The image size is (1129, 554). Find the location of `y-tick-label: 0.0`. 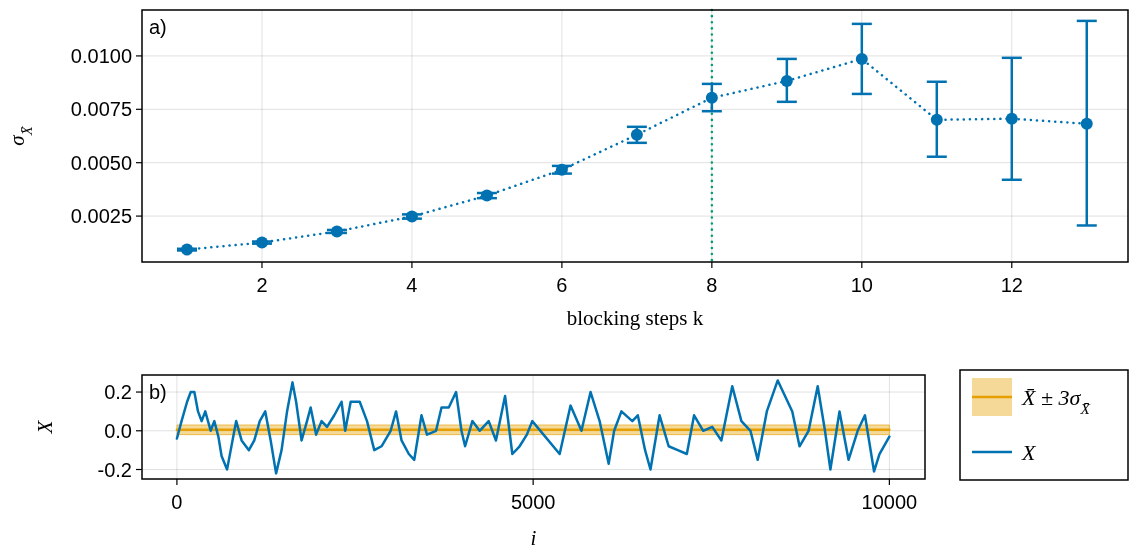

y-tick-label: 0.0 is located at coordinates (118, 430).